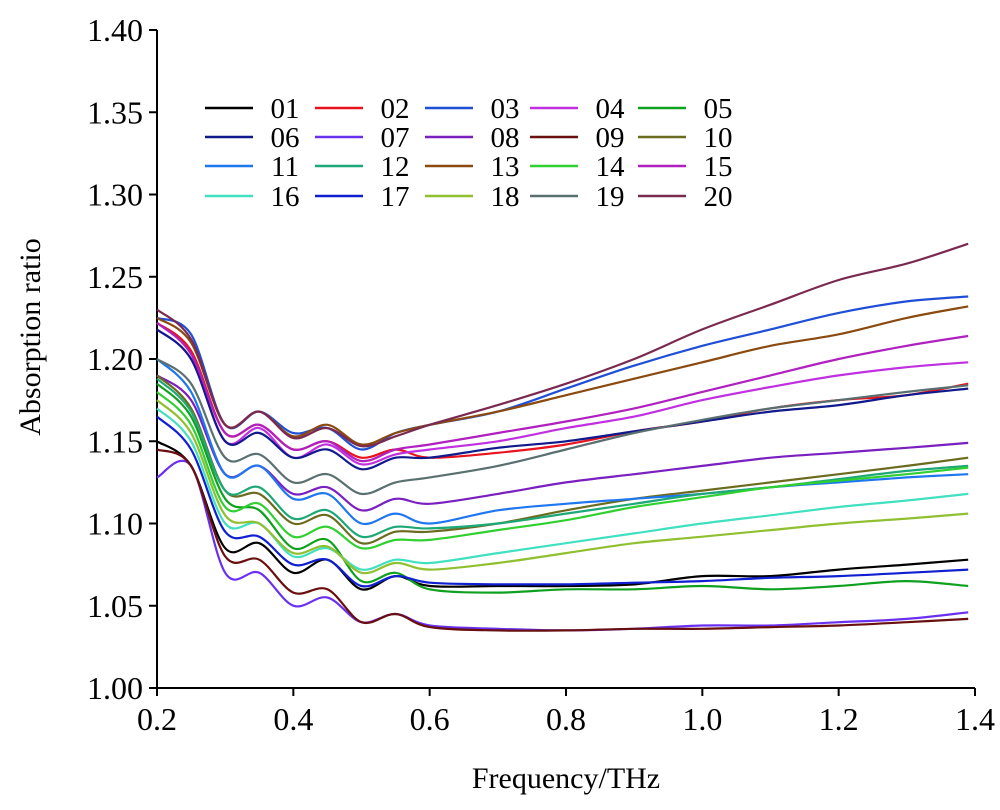  What do you see at coordinates (566, 778) in the screenshot?
I see `x-axis-title: Frequency/THz` at bounding box center [566, 778].